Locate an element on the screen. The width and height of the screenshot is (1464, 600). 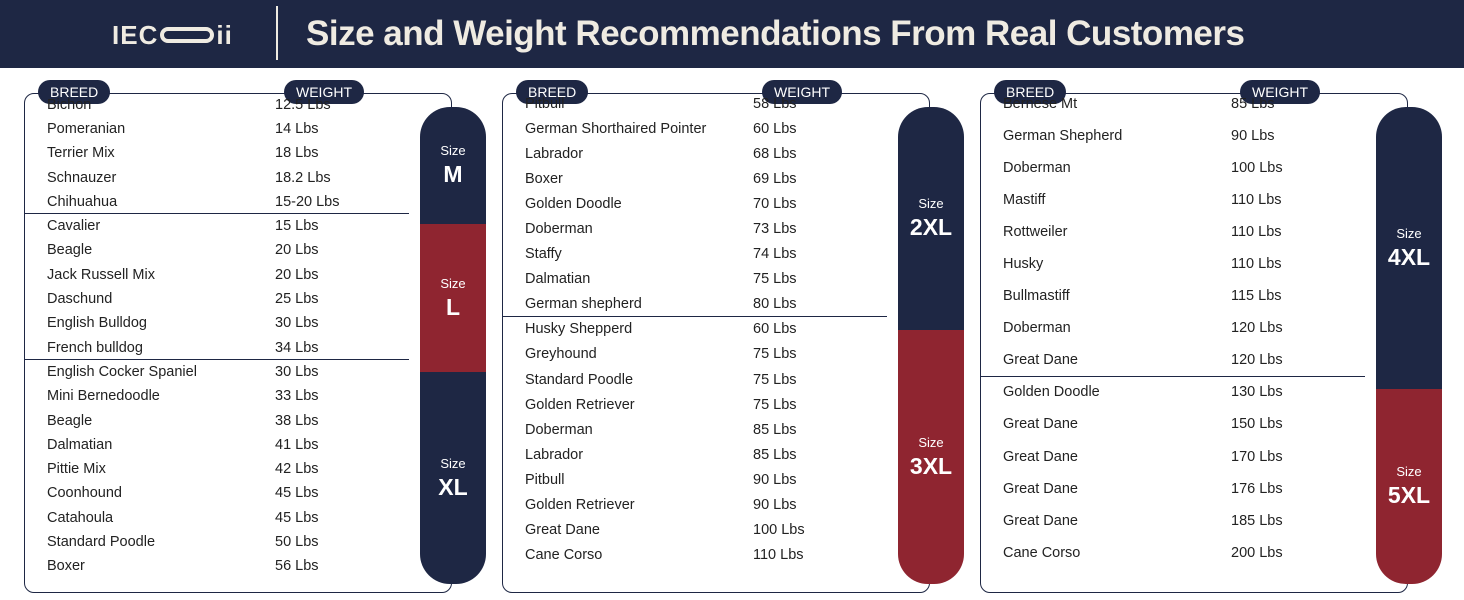
table-row: Boxer 56 Lbs is located at coordinates (217, 566).